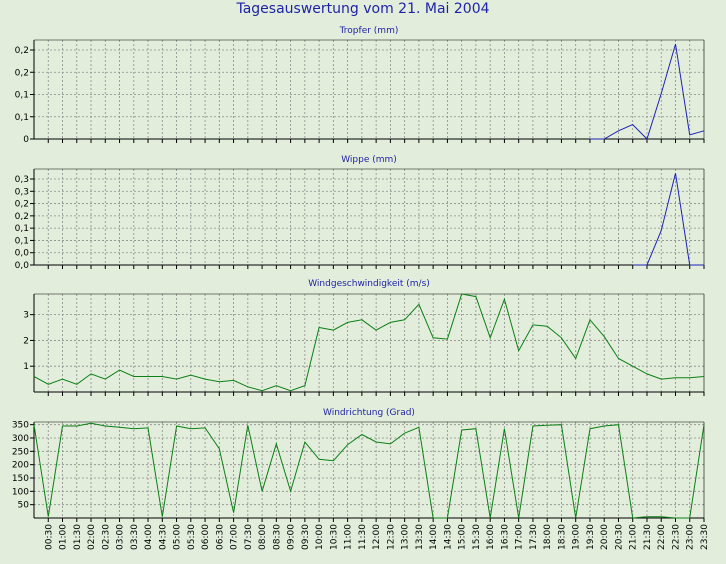 Image resolution: width=726 pixels, height=564 pixels. I want to click on y-tick-label: 350, so click(20, 426).